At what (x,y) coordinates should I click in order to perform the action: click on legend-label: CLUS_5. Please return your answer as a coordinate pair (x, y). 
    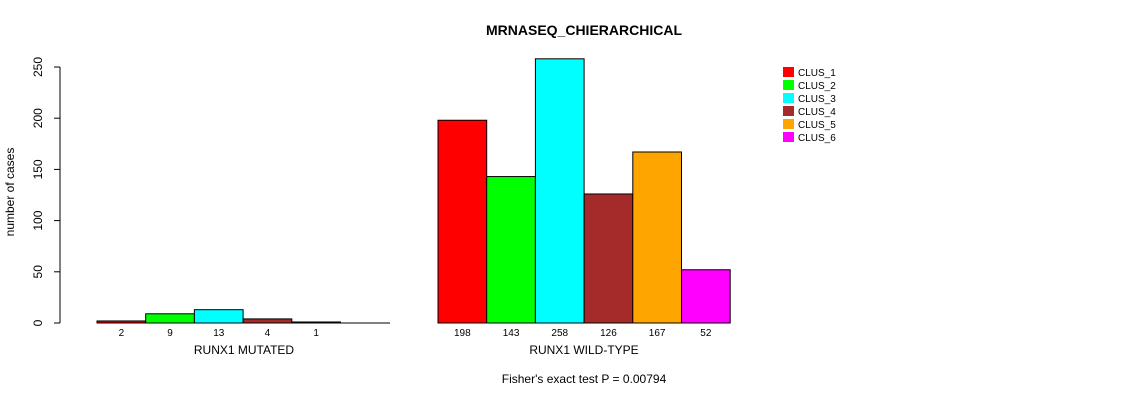
    Looking at the image, I should click on (817, 125).